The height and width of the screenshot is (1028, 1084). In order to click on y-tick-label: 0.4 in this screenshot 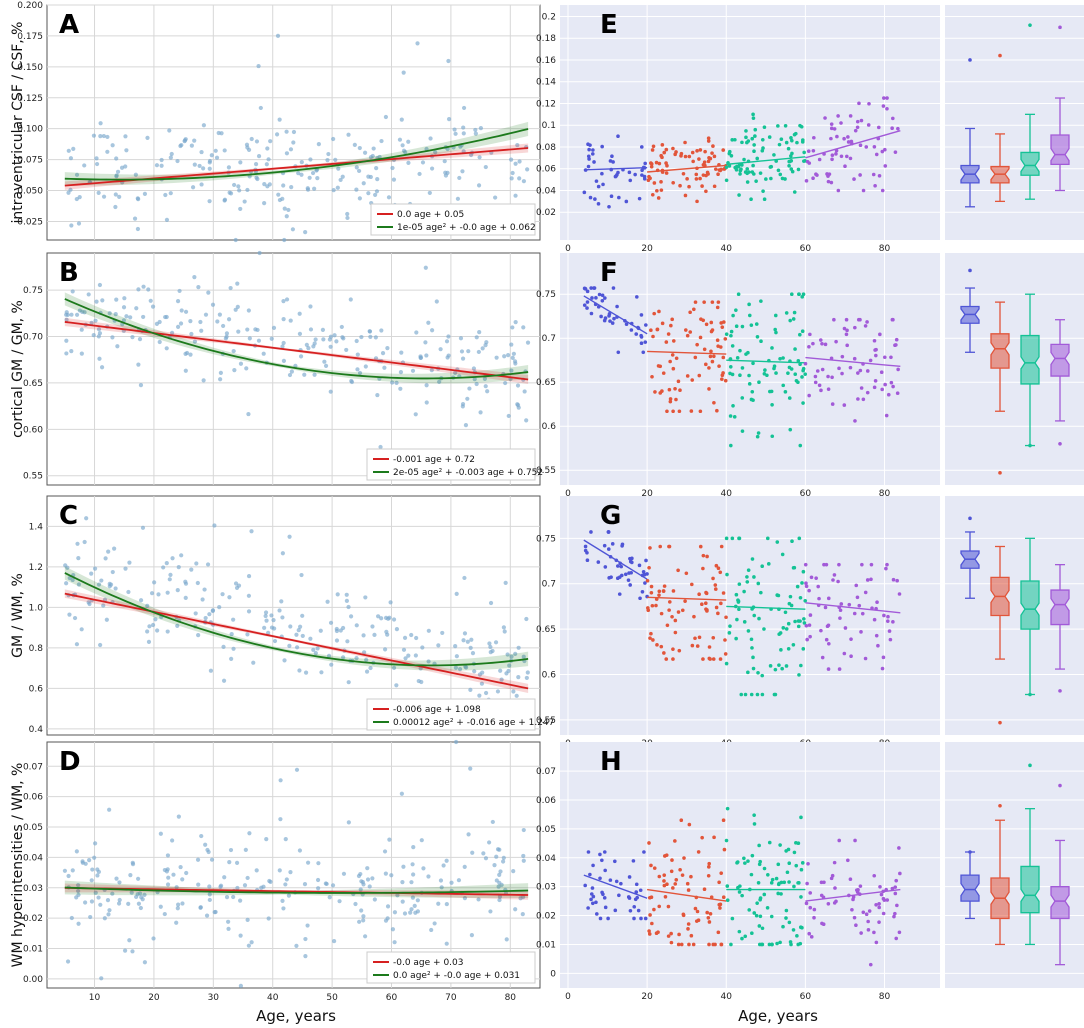, I will do `click(36, 730)`.